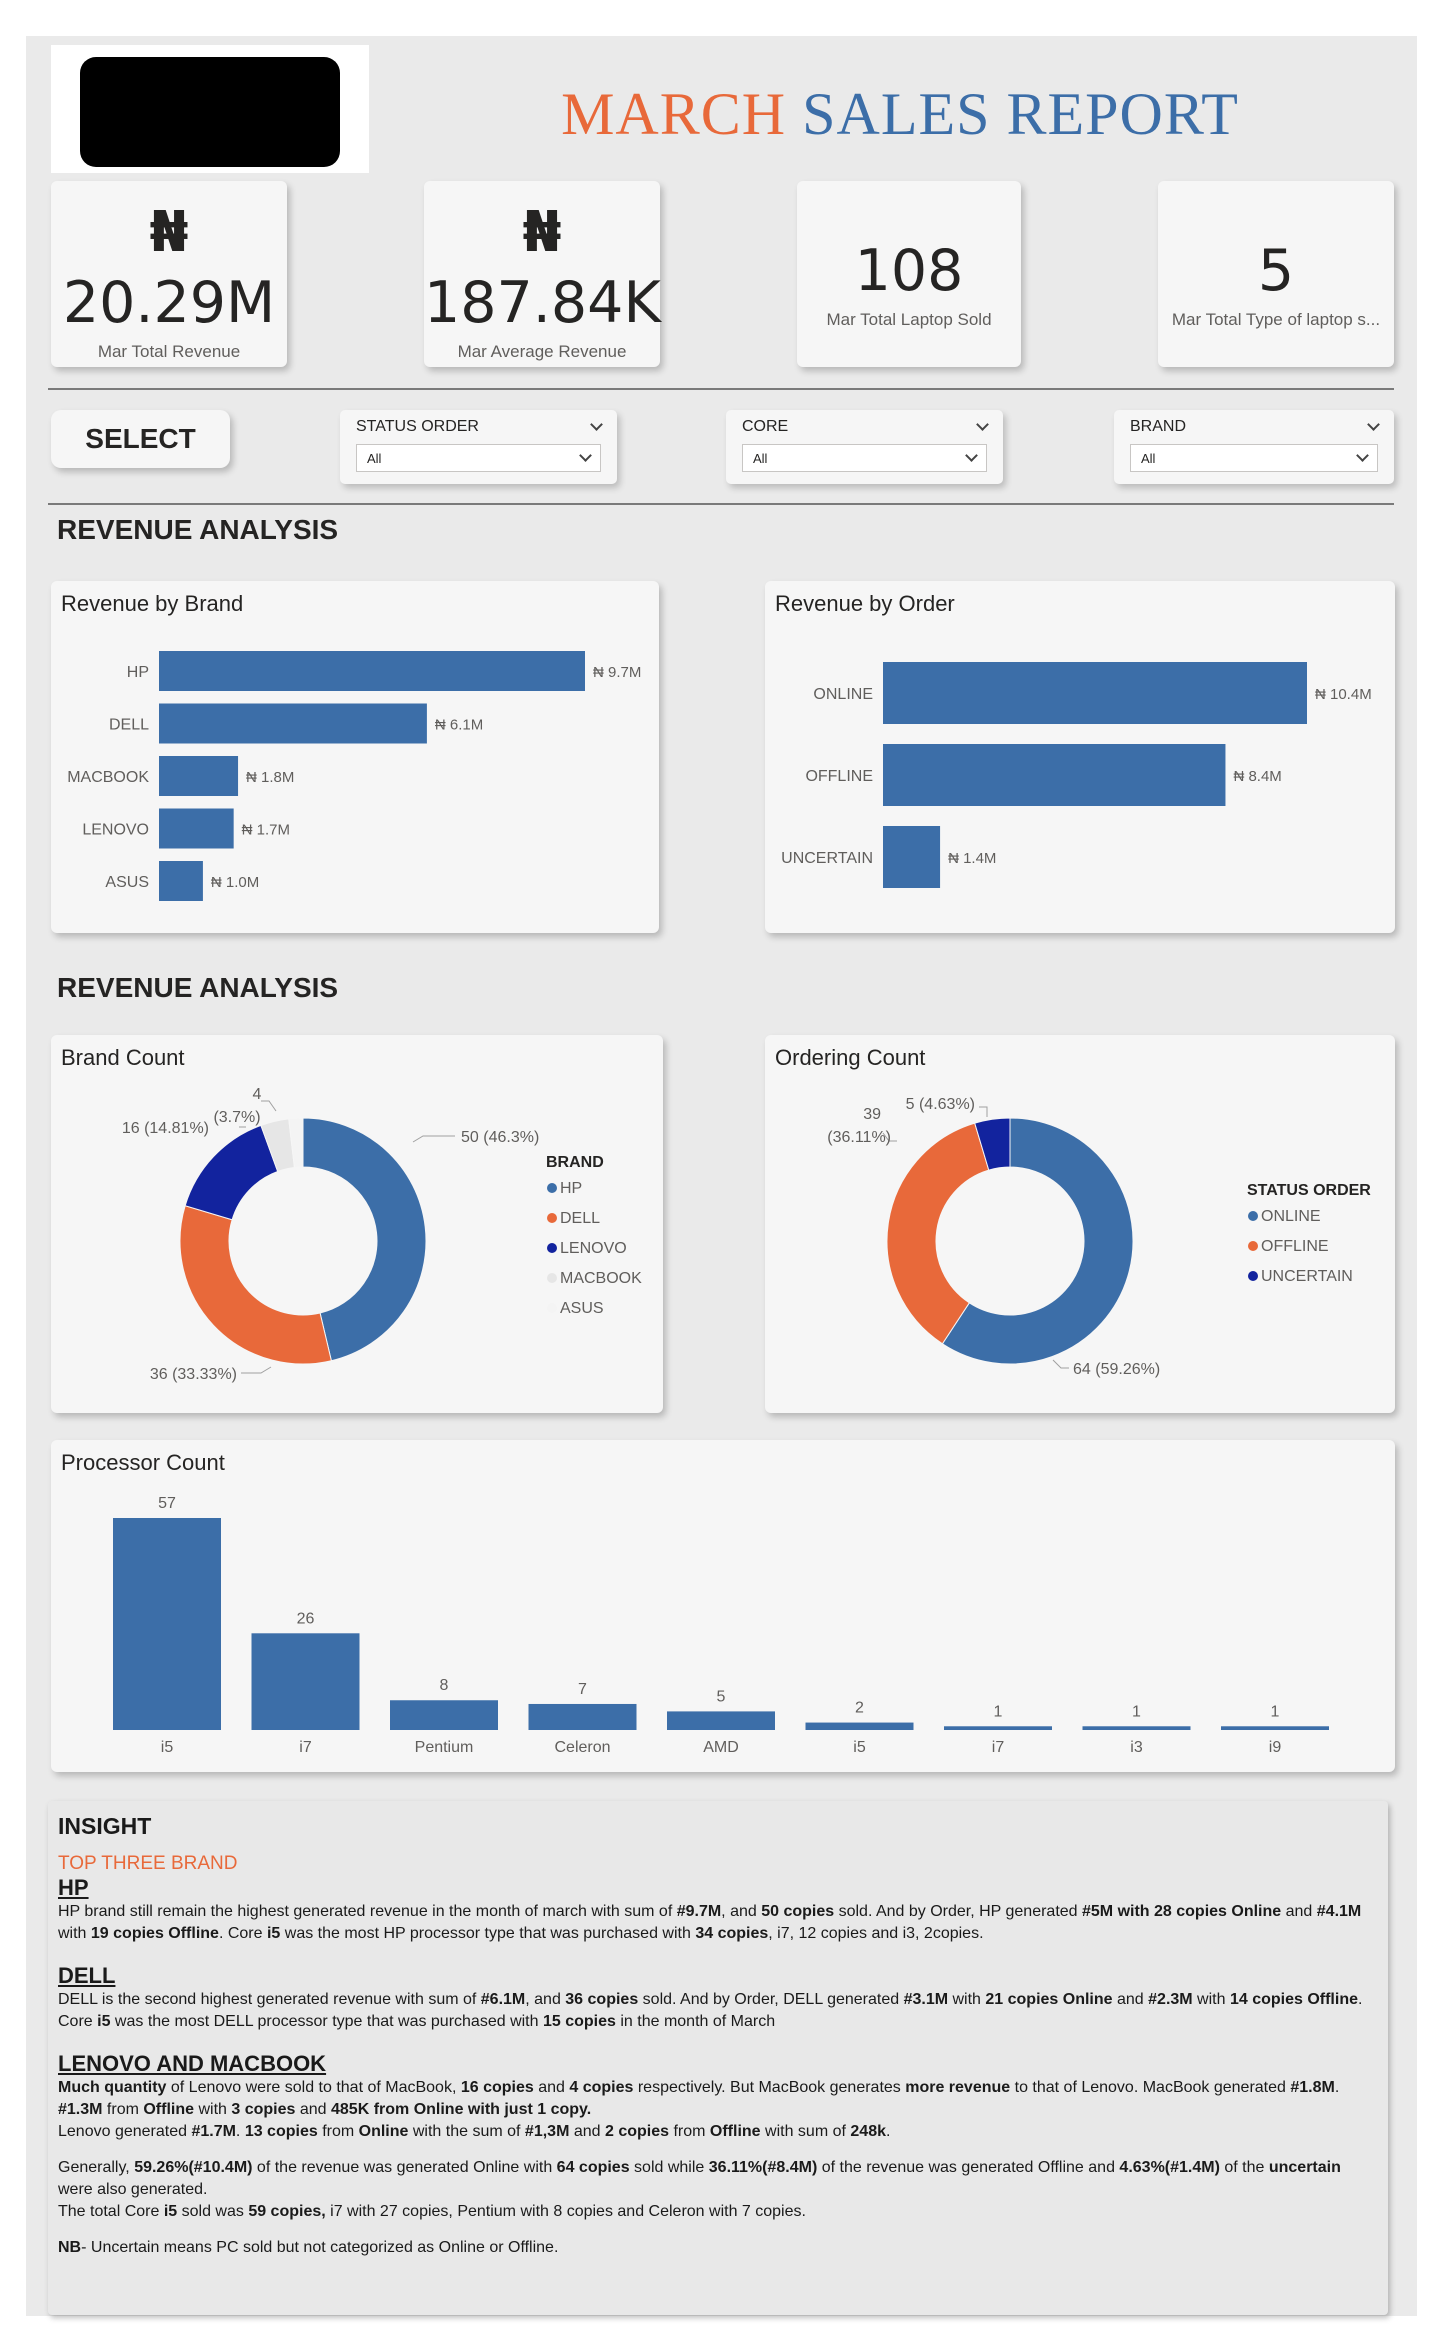 This screenshot has height=2328, width=1440. Describe the element at coordinates (1136, 1747) in the screenshot. I see `category-label: i3` at that location.